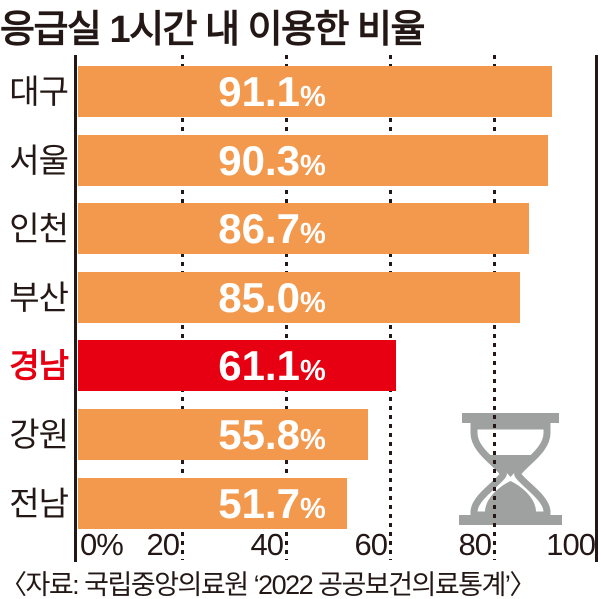  I want to click on bar-row-label: 경남, so click(39, 366).